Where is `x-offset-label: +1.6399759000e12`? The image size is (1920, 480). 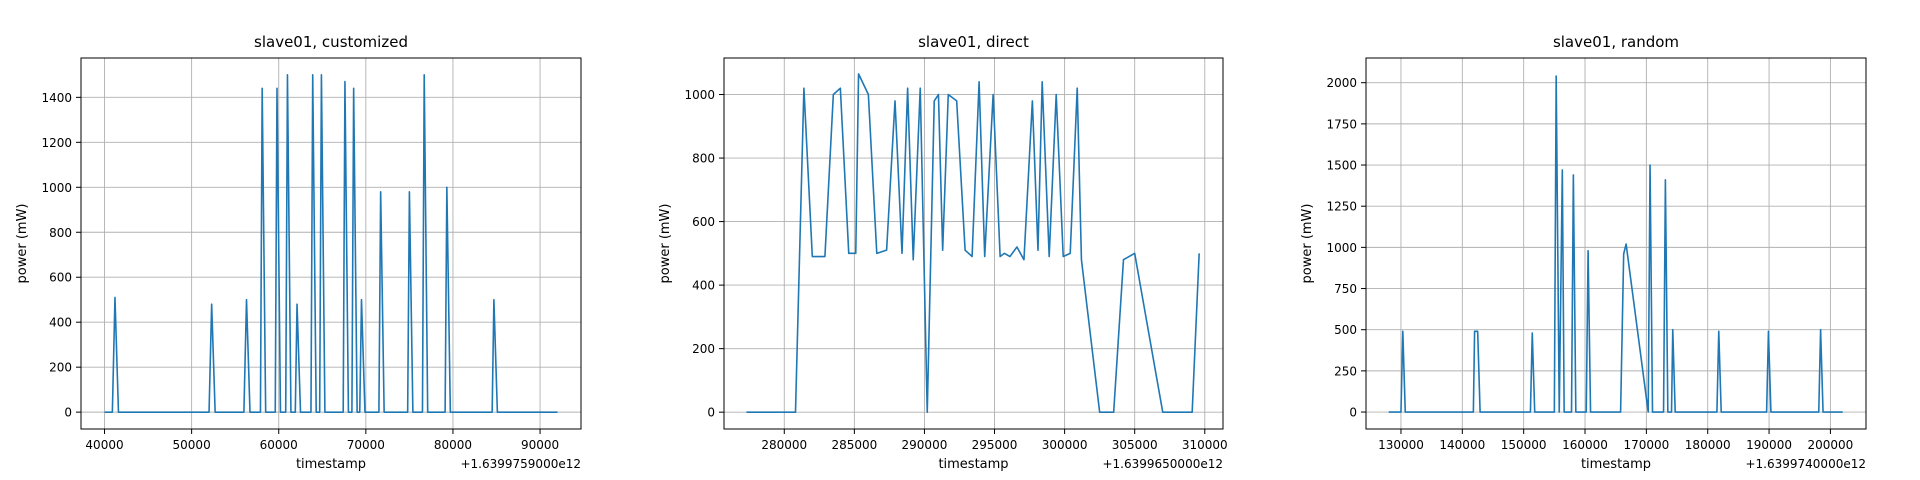 x-offset-label: +1.6399759000e12 is located at coordinates (520, 464).